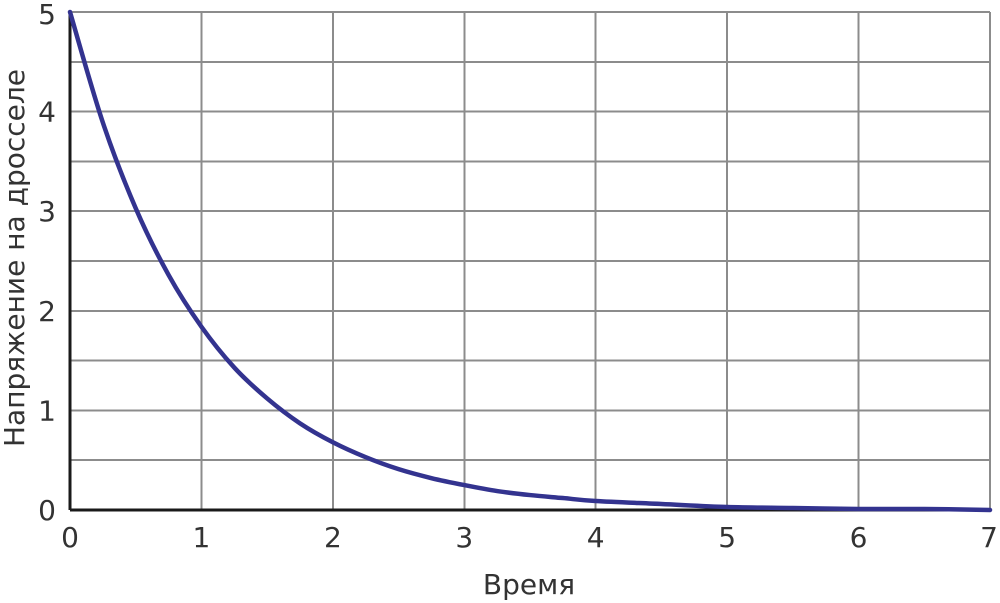 The image size is (1000, 603). Describe the element at coordinates (333, 537) in the screenshot. I see `x-tick-label: 2` at that location.